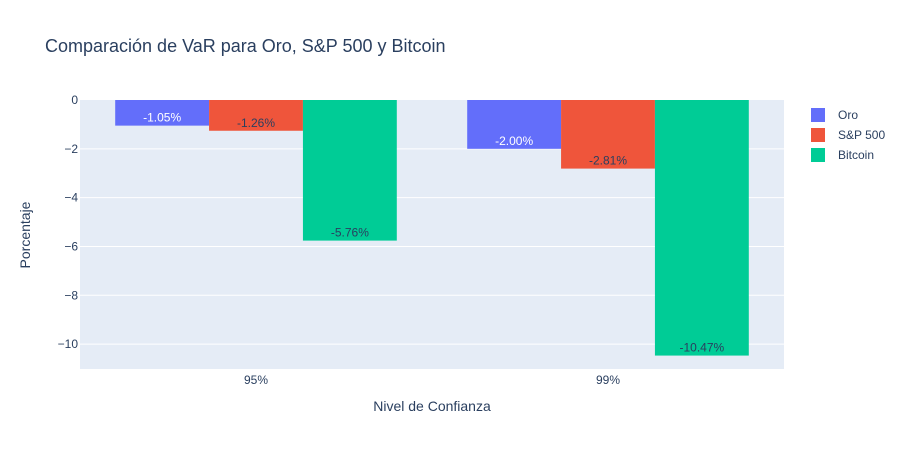 This screenshot has width=906, height=450. What do you see at coordinates (834, 115) in the screenshot?
I see `legend-item: Oro` at bounding box center [834, 115].